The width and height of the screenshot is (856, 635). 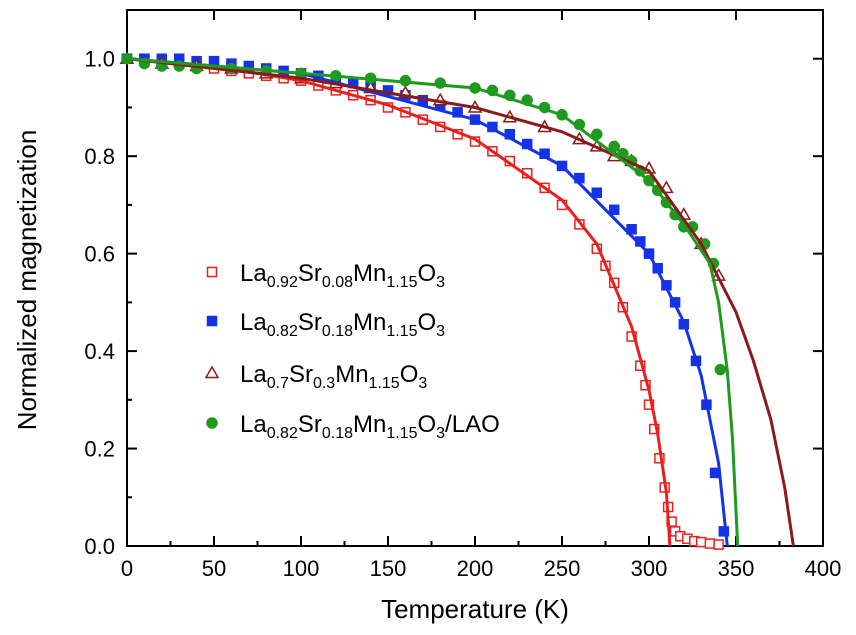 What do you see at coordinates (649, 568) in the screenshot?
I see `x-tick-label: 300` at bounding box center [649, 568].